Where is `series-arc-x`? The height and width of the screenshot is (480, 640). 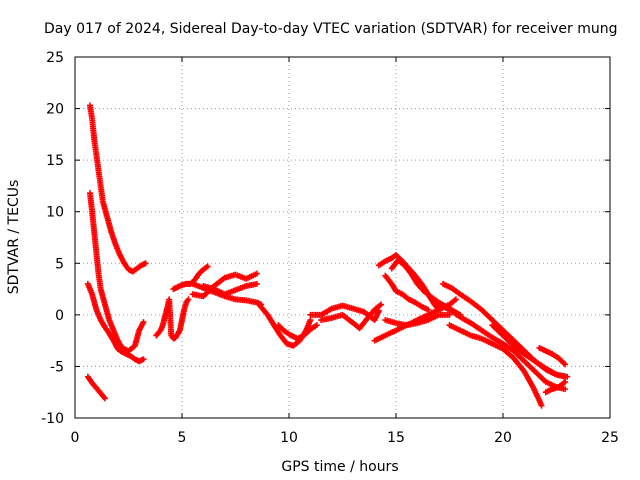 series-arc-x is located at coordinates (555, 387).